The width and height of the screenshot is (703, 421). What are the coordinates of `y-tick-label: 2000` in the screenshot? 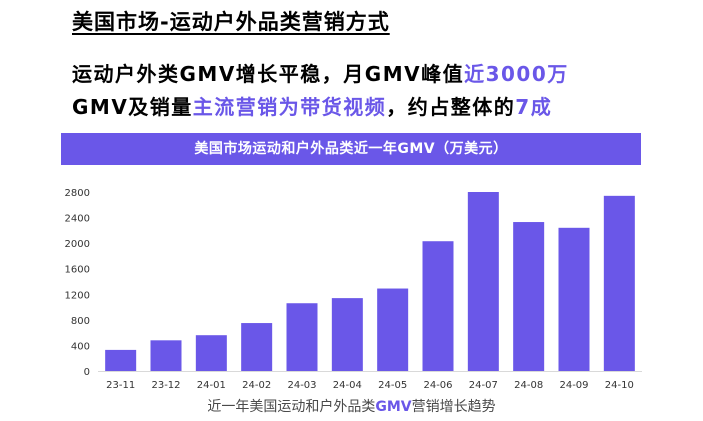 It's located at (77, 244).